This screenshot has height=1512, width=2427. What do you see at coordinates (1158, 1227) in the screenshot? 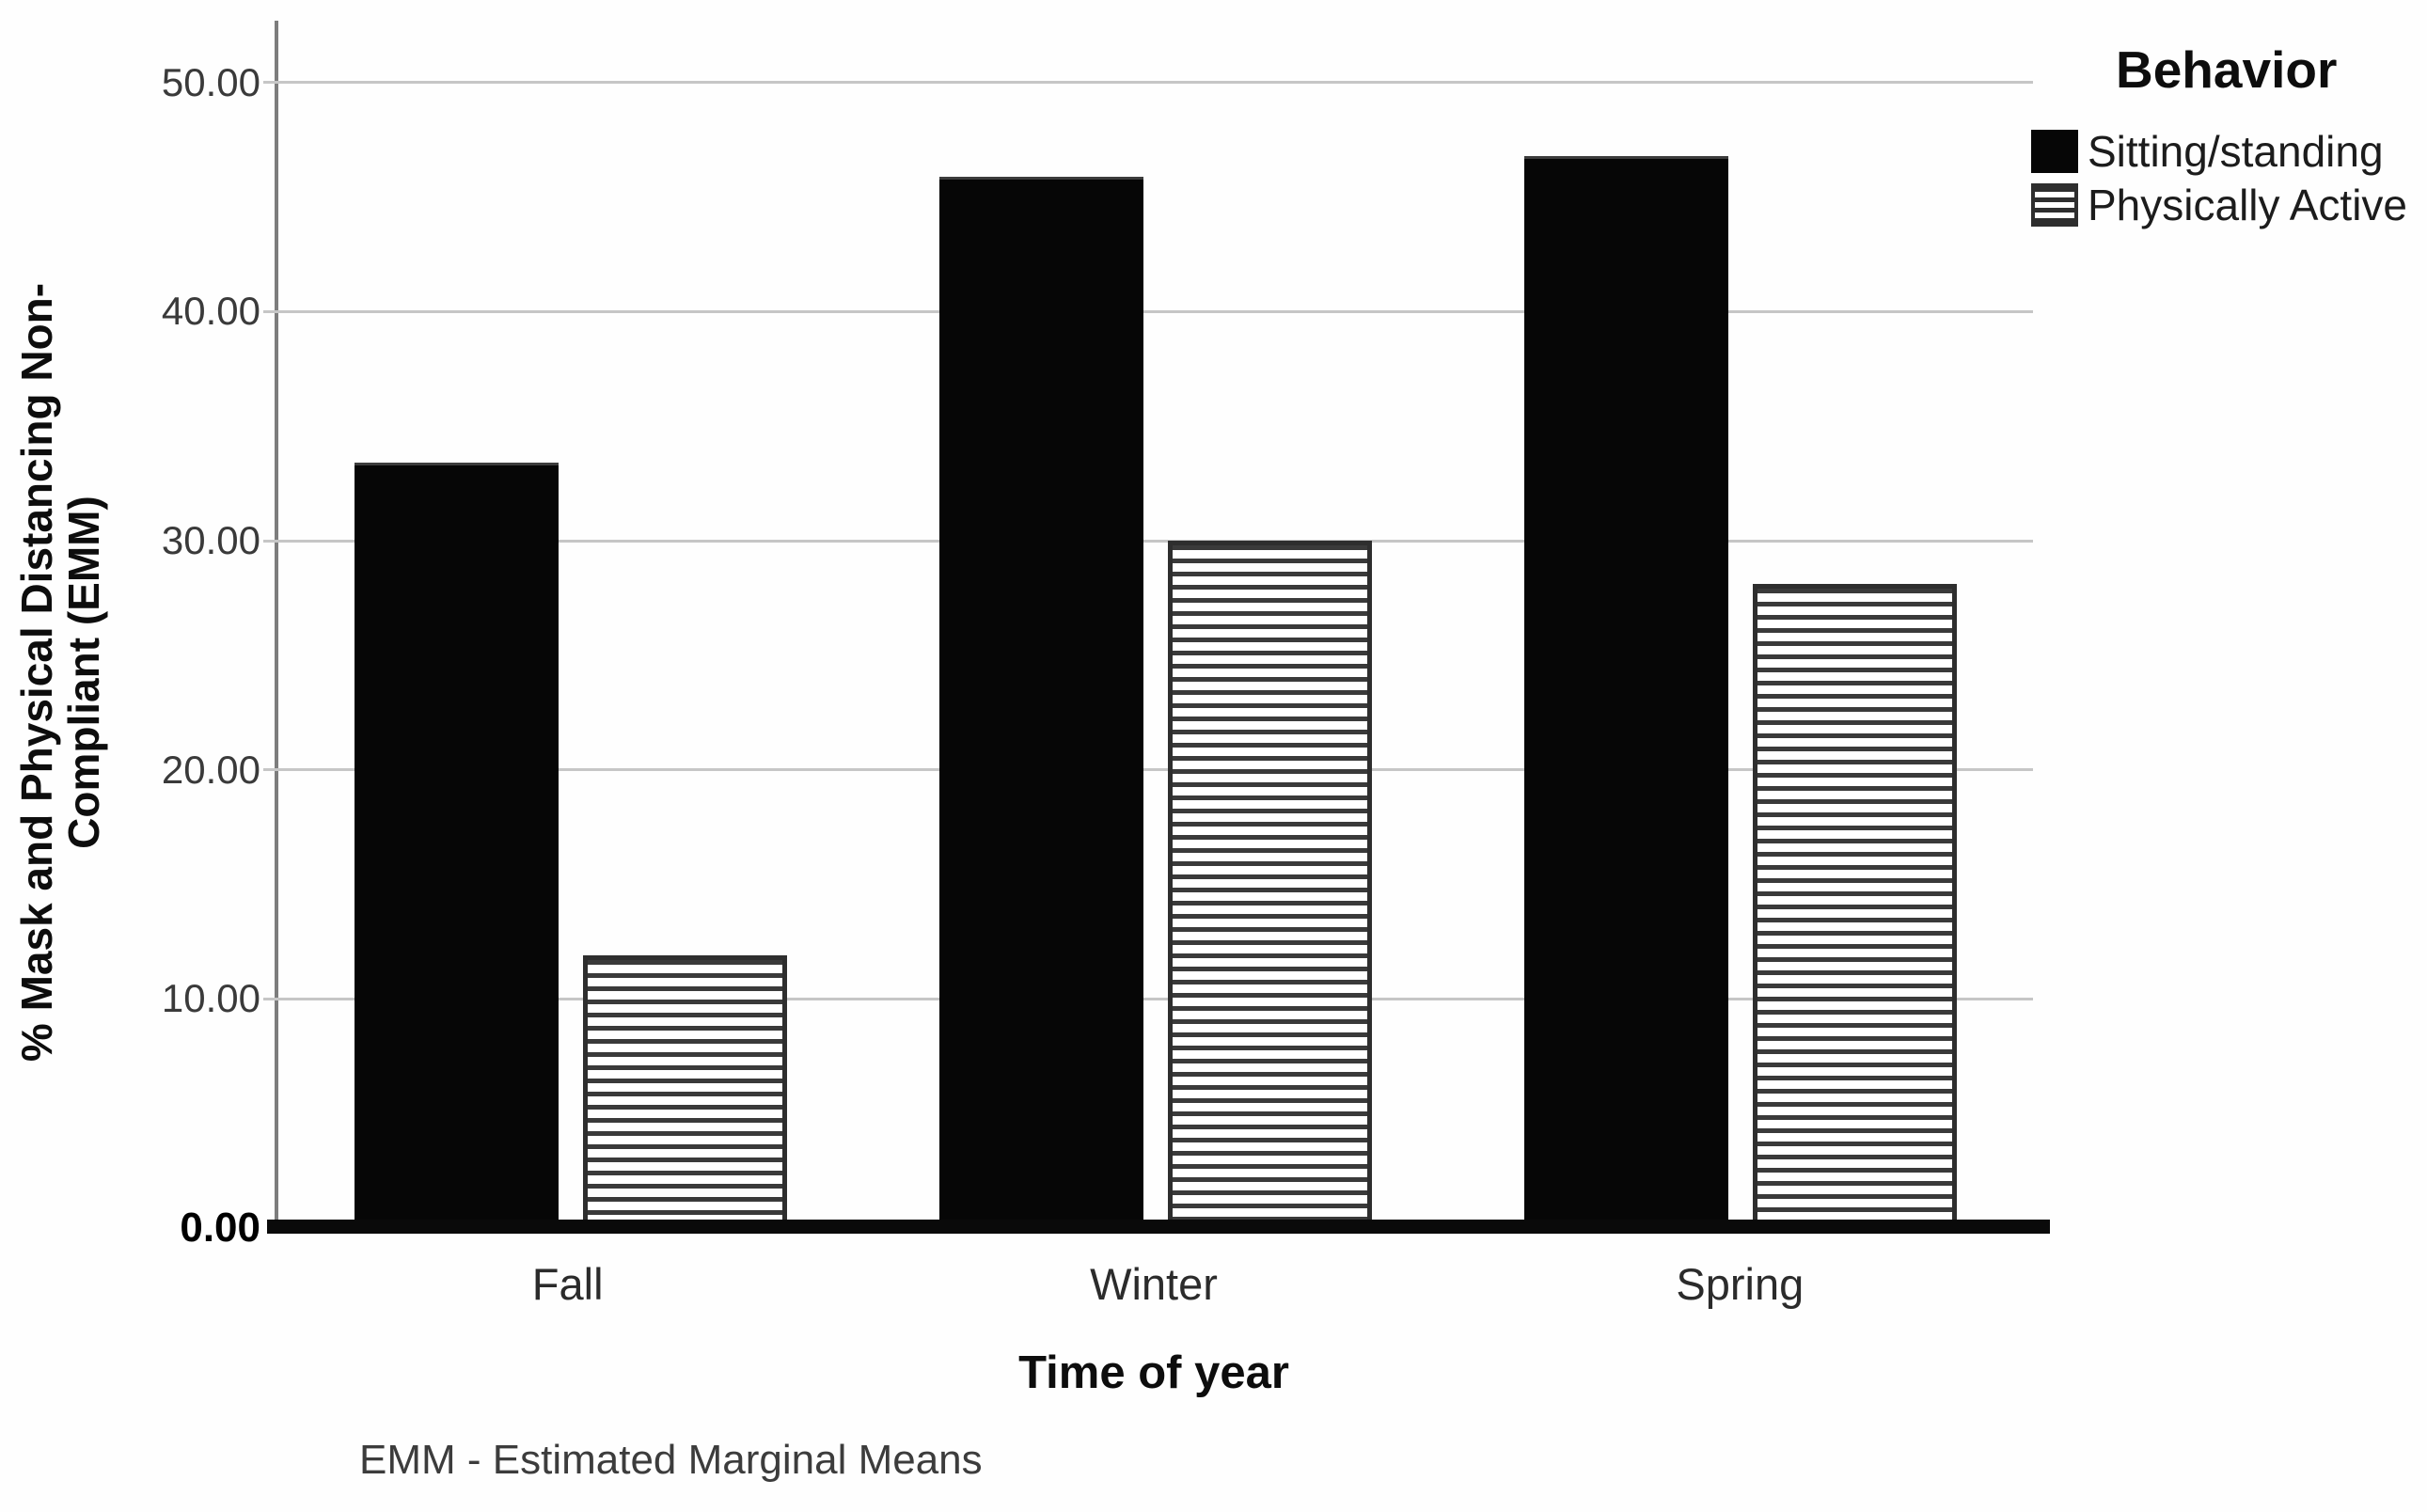
I see `x-axis-line` at bounding box center [1158, 1227].